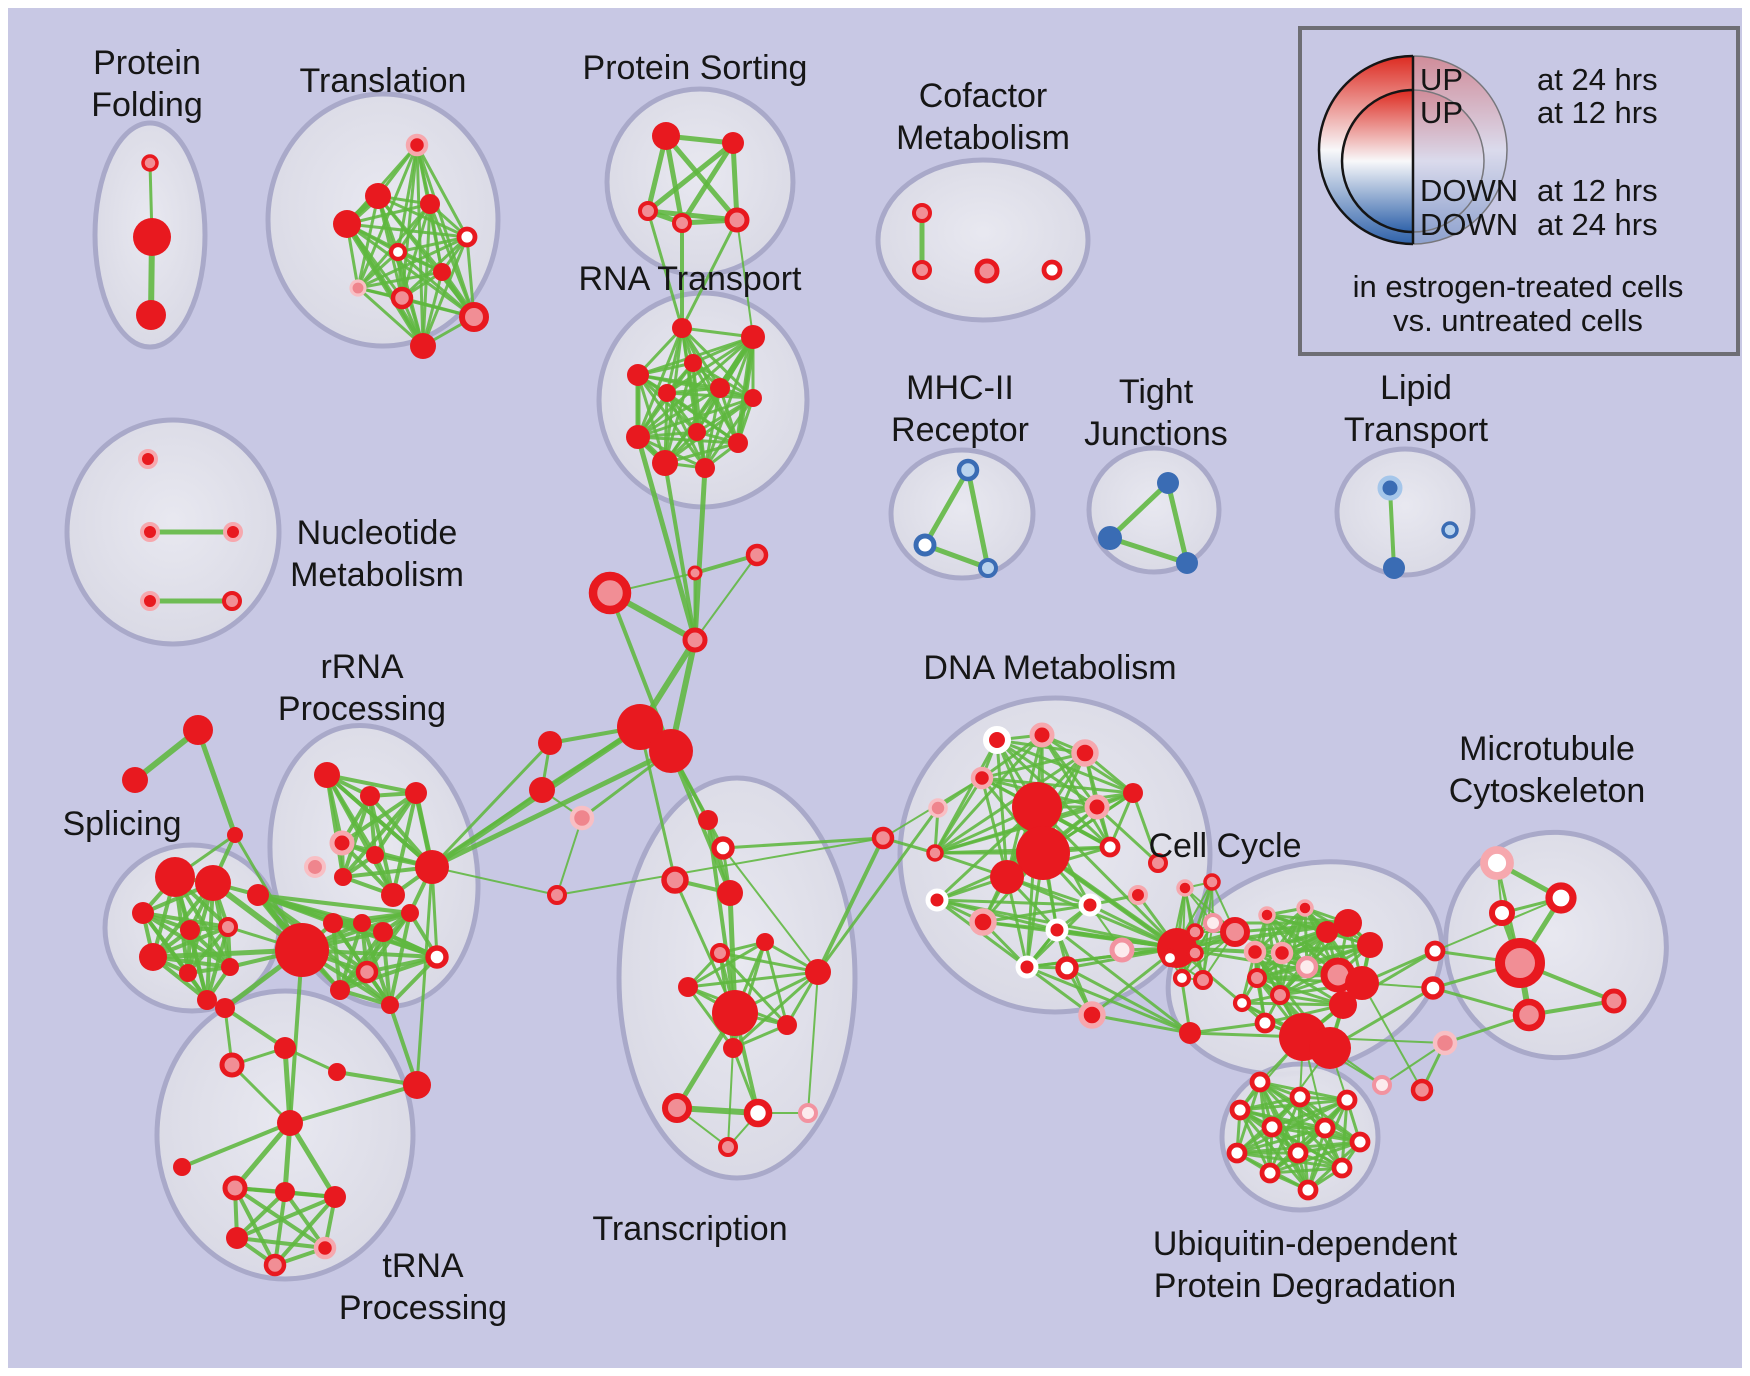  I want to click on cluster-label-rna-transport: RNA Transport, so click(691, 279).